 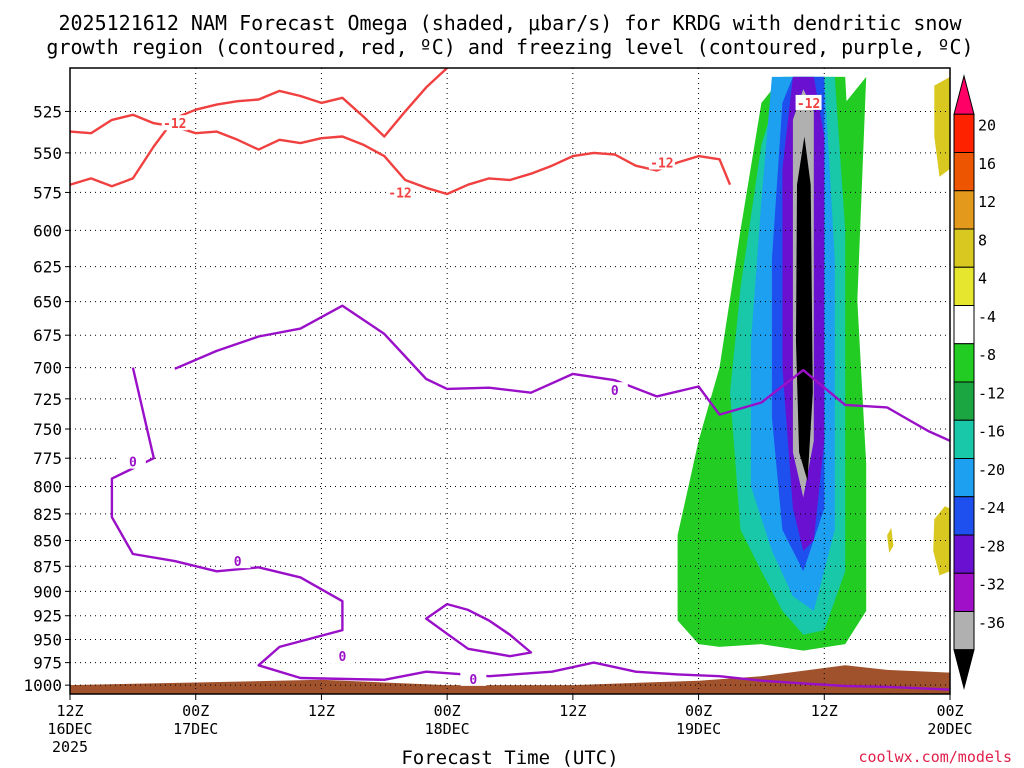 I want to click on contour-label-9: 0, so click(x=615, y=391).